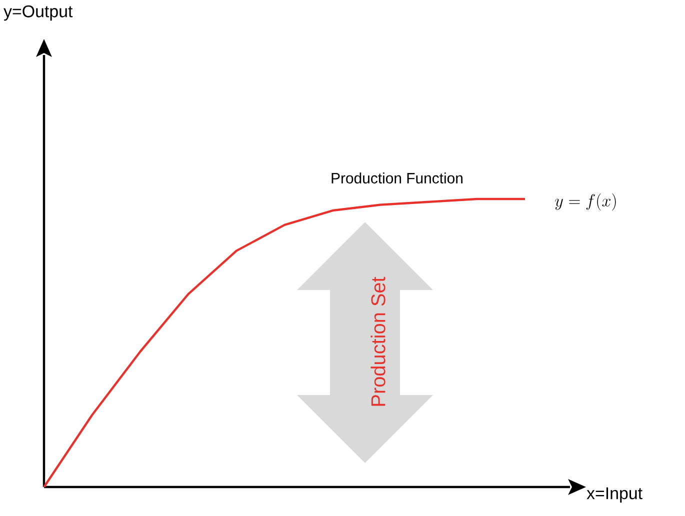  I want to click on text: y=Output, so click(38, 13).